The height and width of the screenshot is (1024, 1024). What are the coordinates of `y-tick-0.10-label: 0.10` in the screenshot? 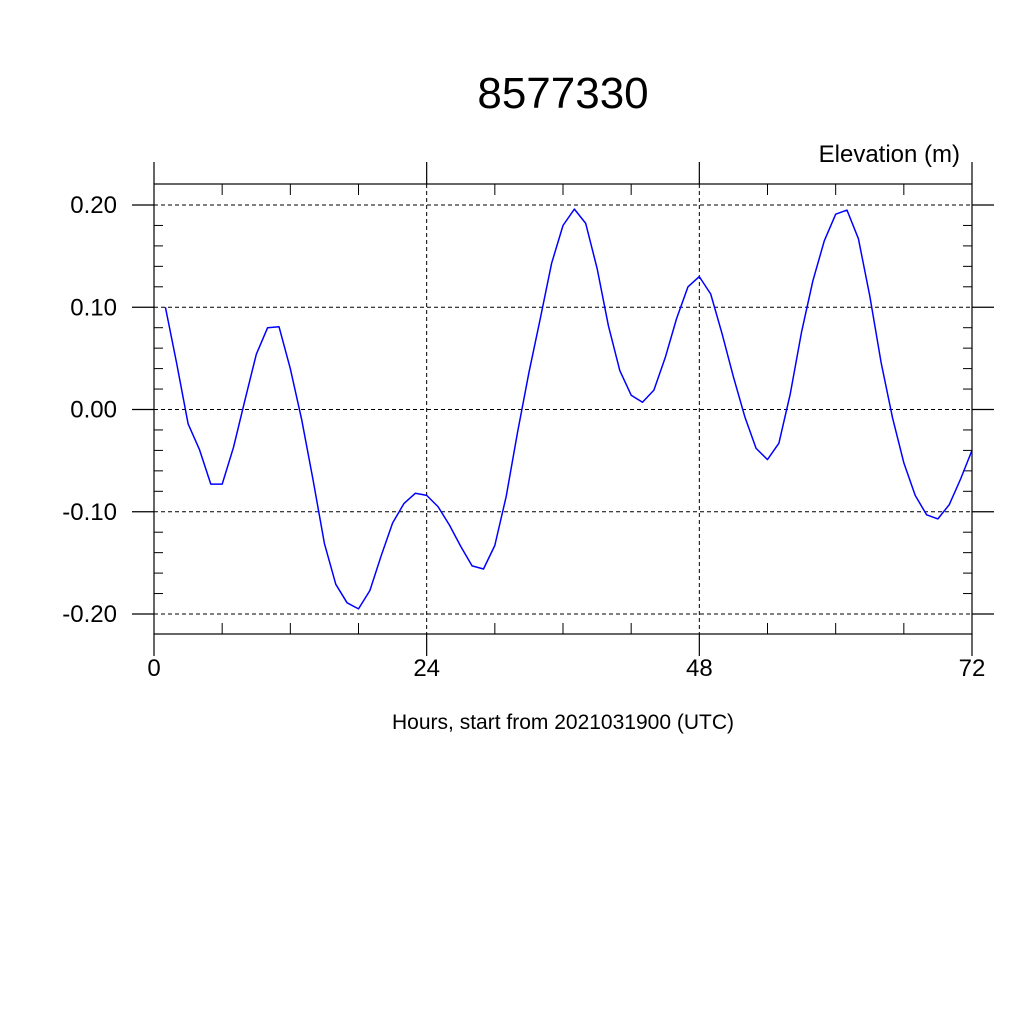 It's located at (93, 307).